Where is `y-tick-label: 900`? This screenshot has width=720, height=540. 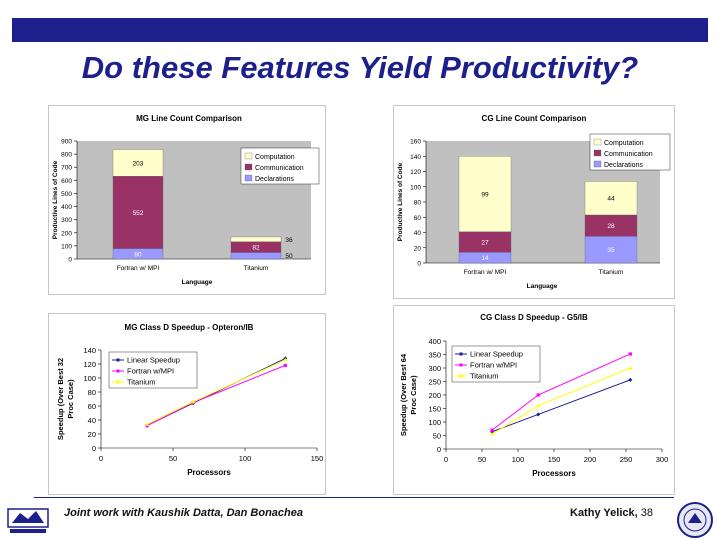
y-tick-label: 900 is located at coordinates (66, 142).